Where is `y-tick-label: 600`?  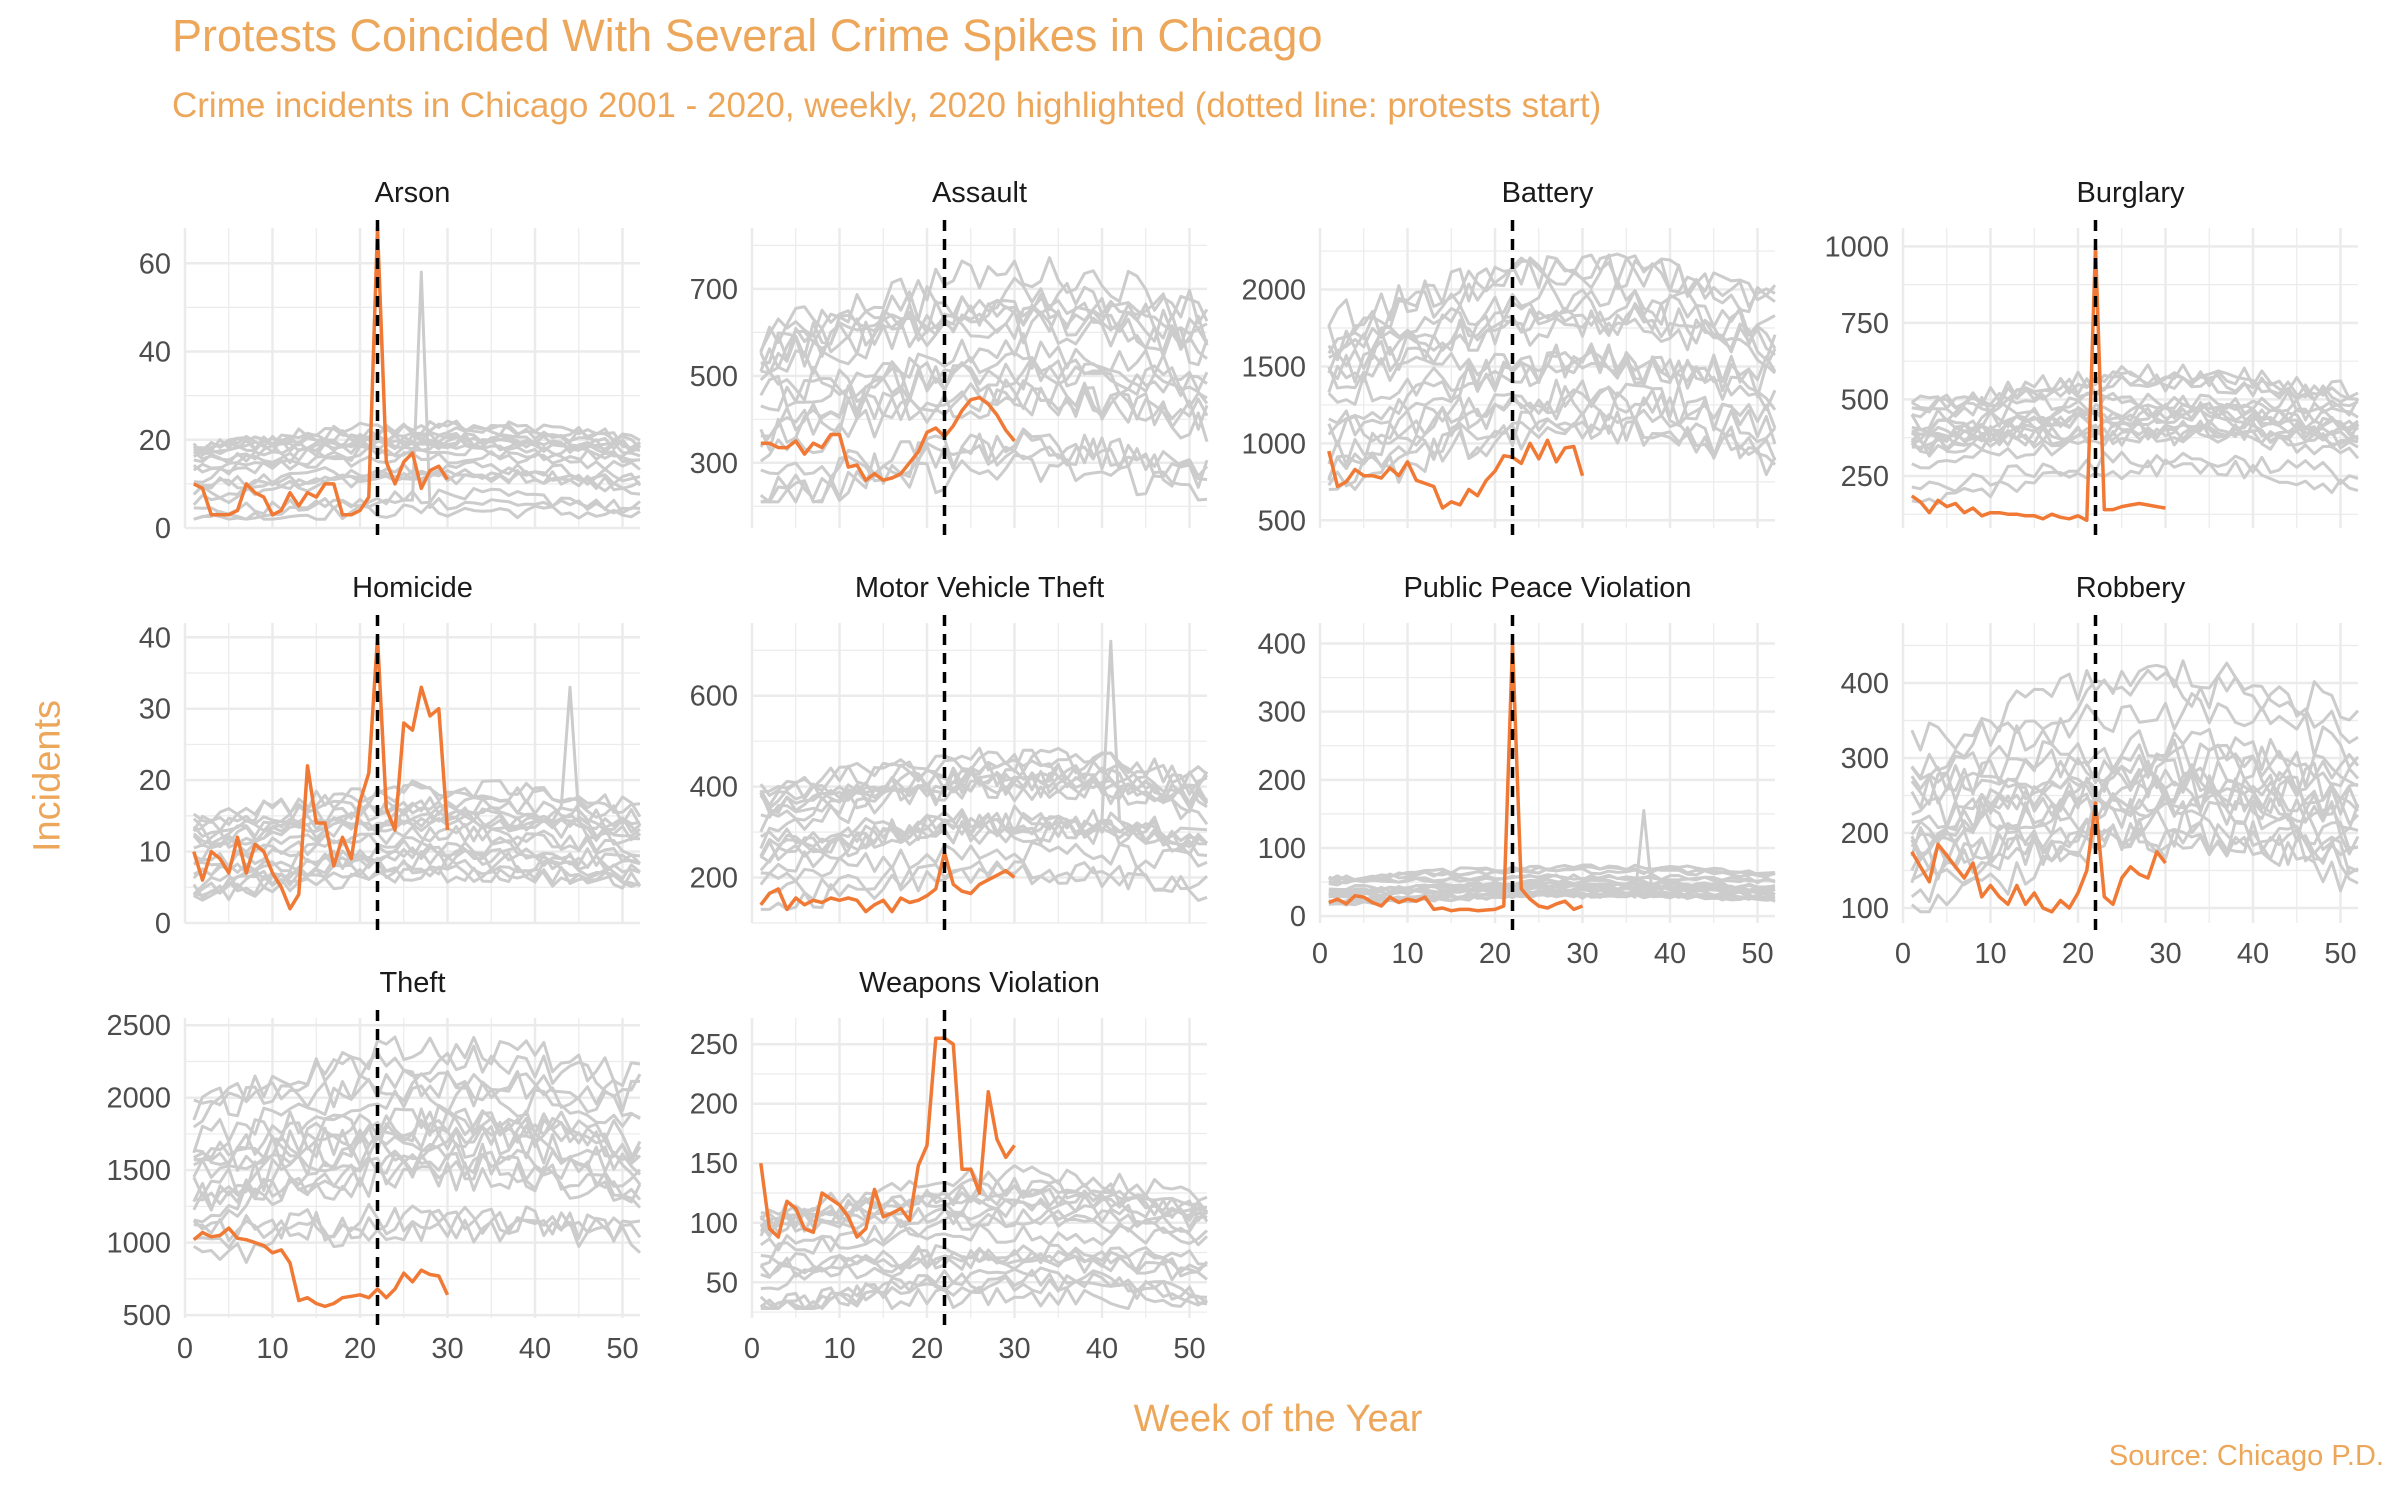 y-tick-label: 600 is located at coordinates (714, 697).